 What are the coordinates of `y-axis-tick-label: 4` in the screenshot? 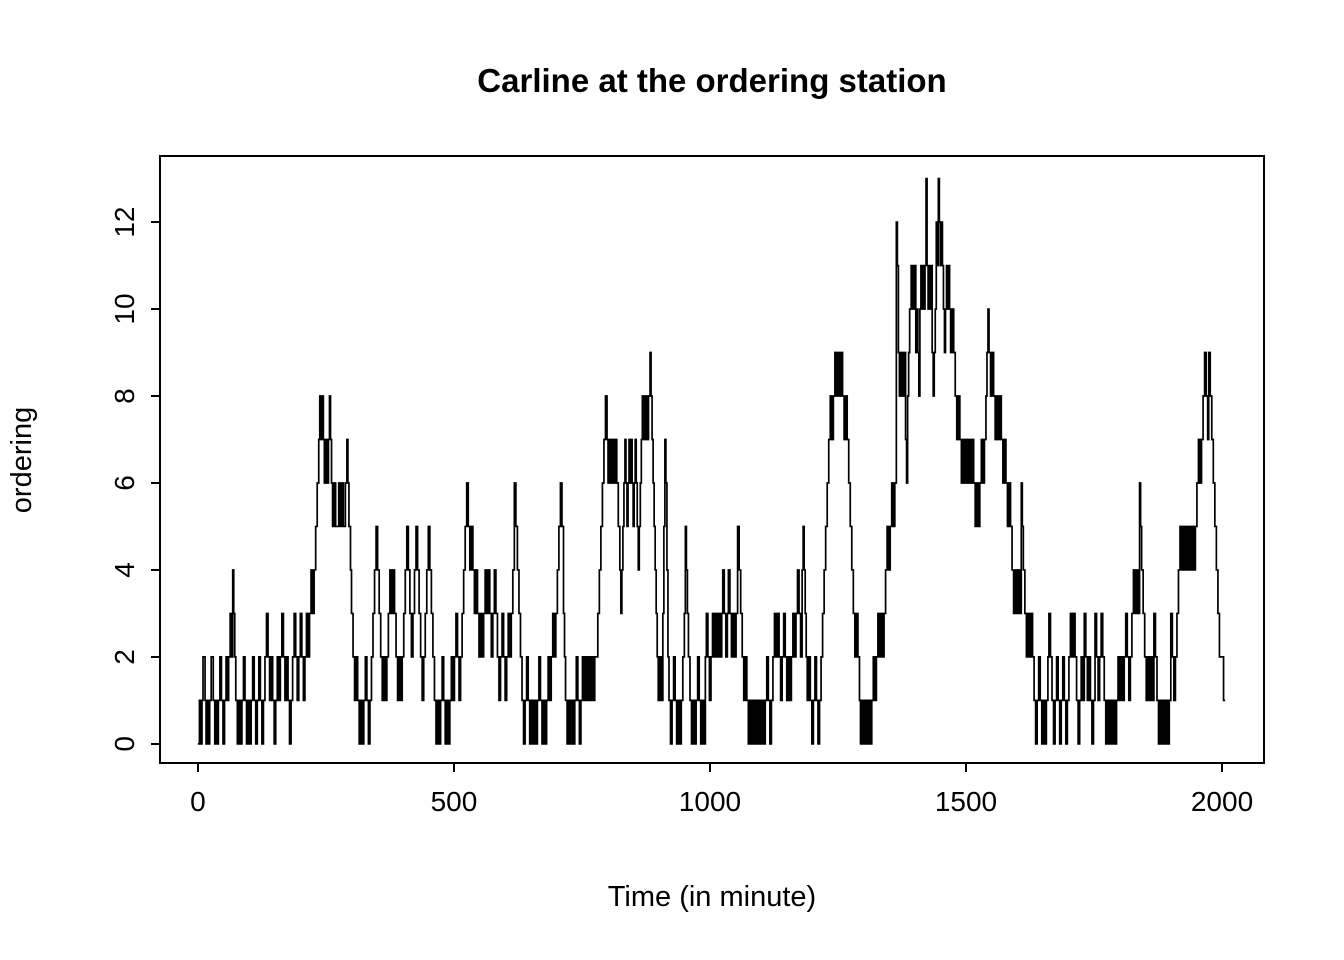 It's located at (124, 570).